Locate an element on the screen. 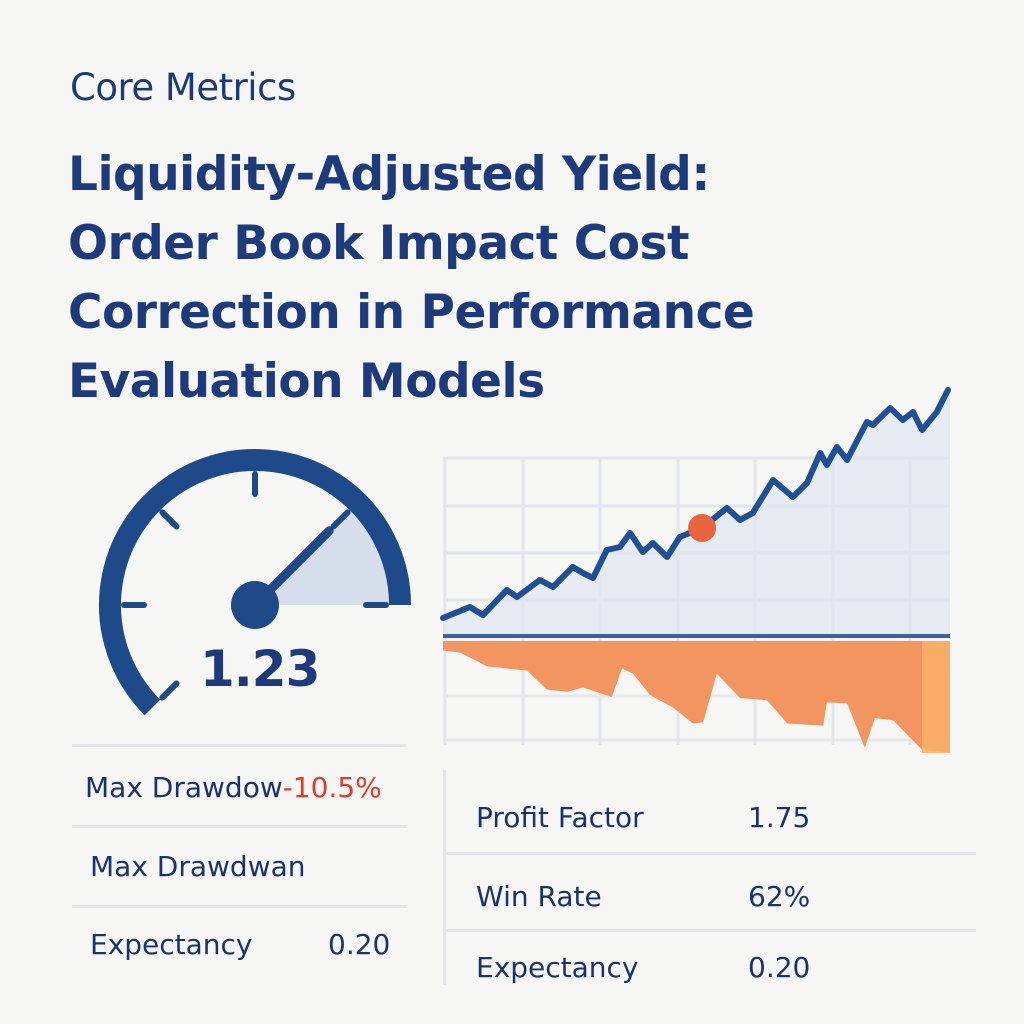 This screenshot has height=1024, width=1024. title-line: Liquidity-Adjusted Yield: is located at coordinates (389, 174).